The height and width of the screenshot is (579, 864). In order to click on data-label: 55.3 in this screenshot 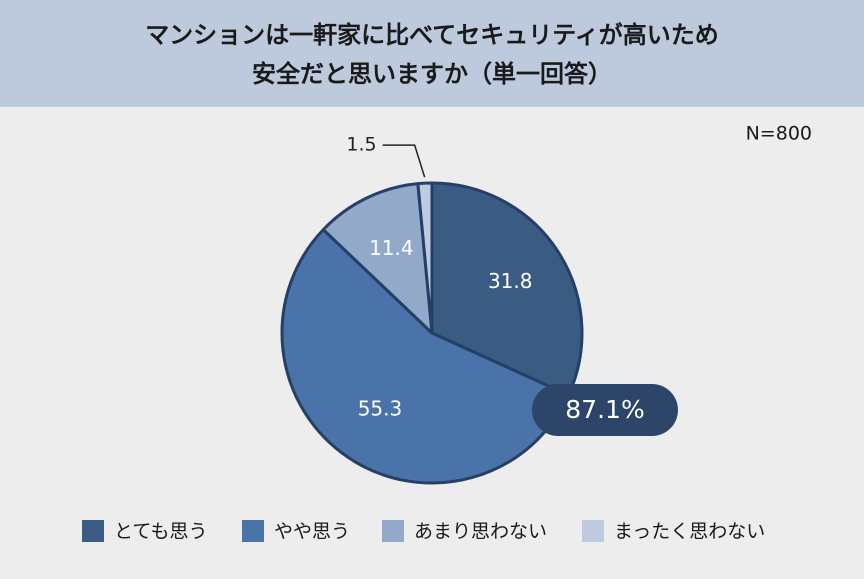, I will do `click(380, 409)`.